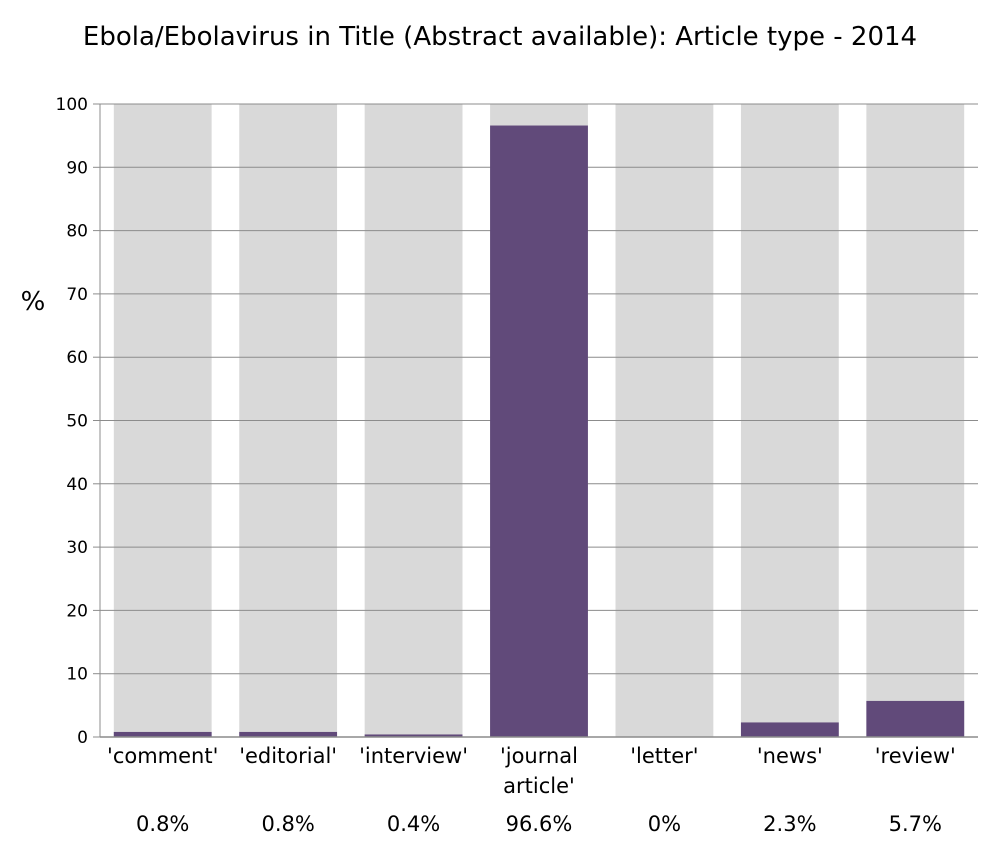  I want to click on value-label: 2.3%, so click(789, 824).